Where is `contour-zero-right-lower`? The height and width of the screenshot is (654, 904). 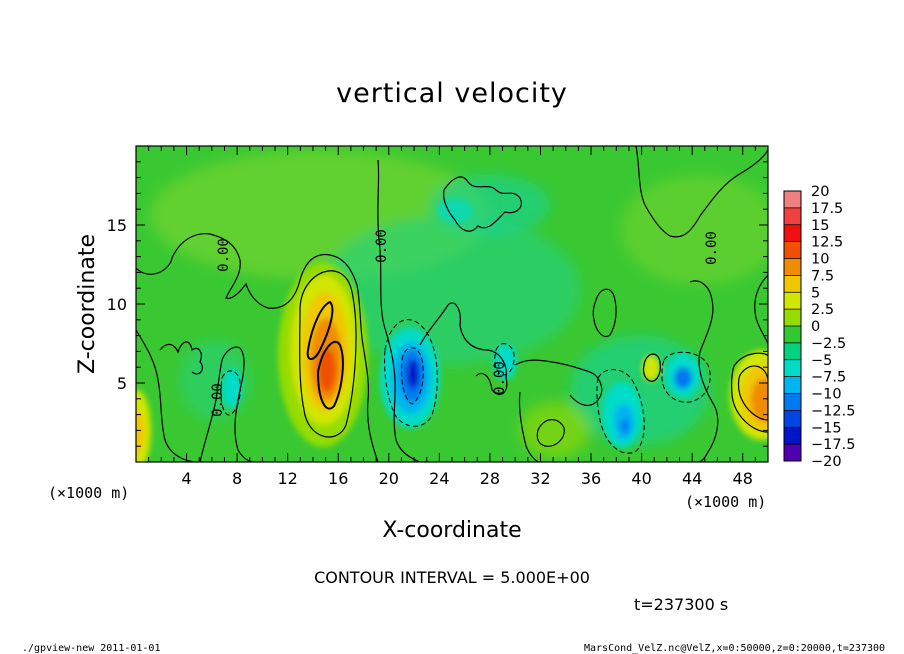 contour-zero-right-lower is located at coordinates (704, 371).